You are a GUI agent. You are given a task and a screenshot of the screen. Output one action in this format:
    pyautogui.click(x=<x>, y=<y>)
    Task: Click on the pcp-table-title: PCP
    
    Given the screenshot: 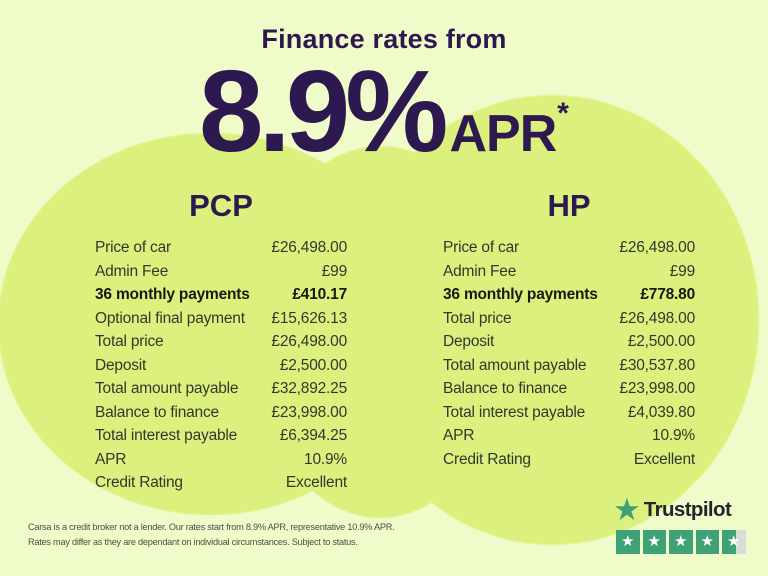 What is the action you would take?
    pyautogui.click(x=221, y=205)
    